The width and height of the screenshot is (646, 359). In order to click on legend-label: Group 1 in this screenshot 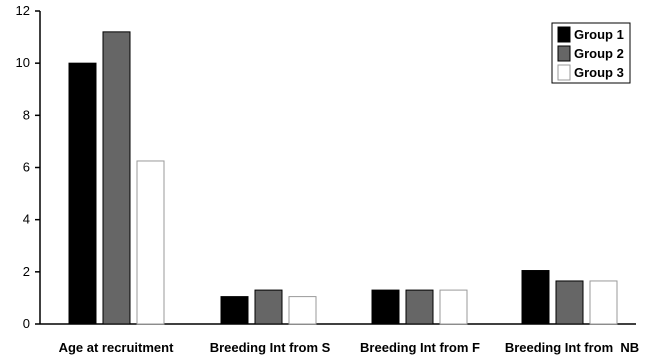, I will do `click(599, 34)`.